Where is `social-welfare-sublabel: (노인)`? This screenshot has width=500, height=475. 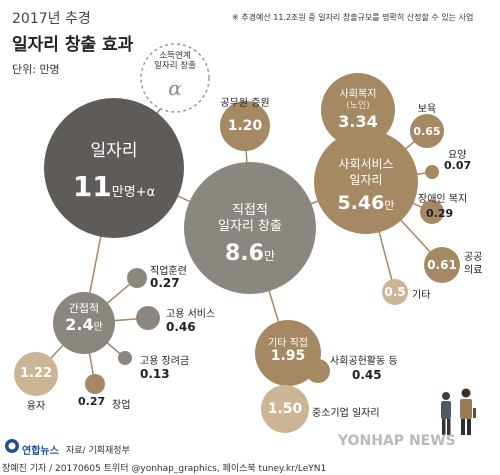
social-welfare-sublabel: (노인) is located at coordinates (358, 106).